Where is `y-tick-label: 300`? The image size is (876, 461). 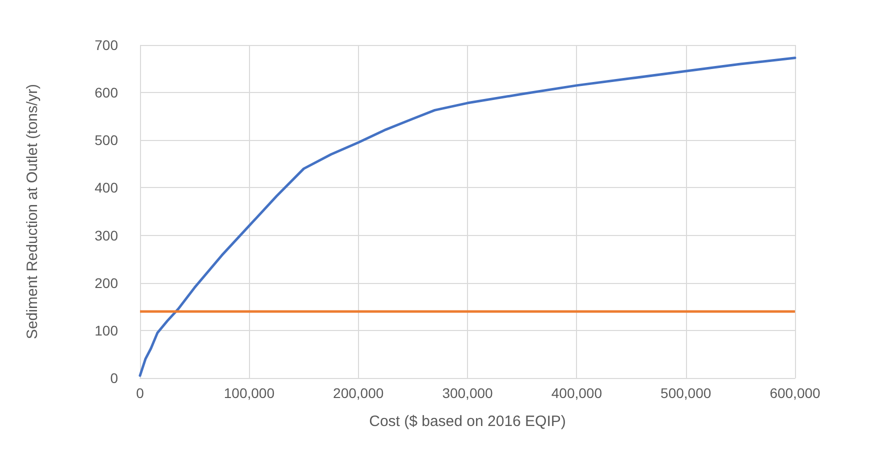 y-tick-label: 300 is located at coordinates (106, 235).